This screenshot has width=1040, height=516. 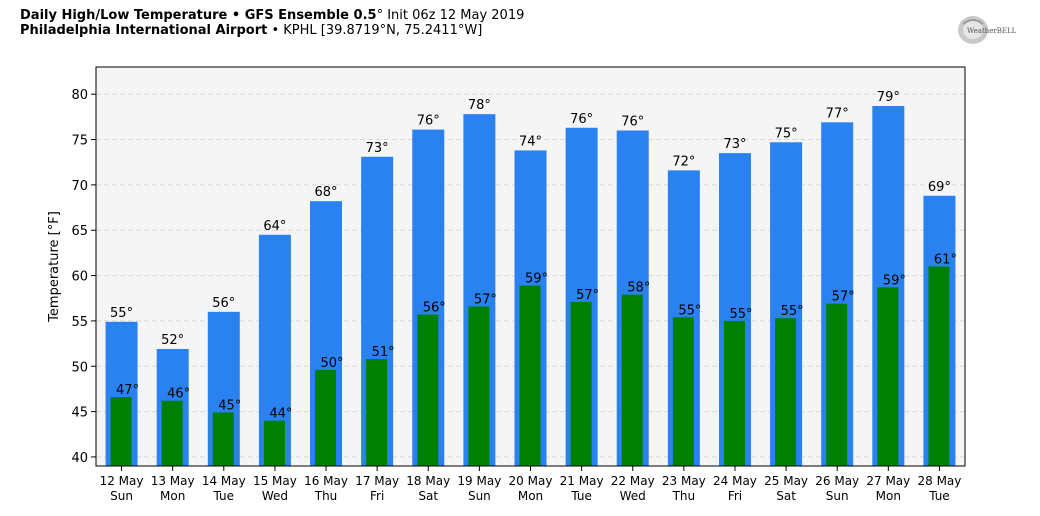 What do you see at coordinates (375, 30) in the screenshot?
I see `subtitle-coords: • KPHL [39.8719°N, 75.2411°W]` at bounding box center [375, 30].